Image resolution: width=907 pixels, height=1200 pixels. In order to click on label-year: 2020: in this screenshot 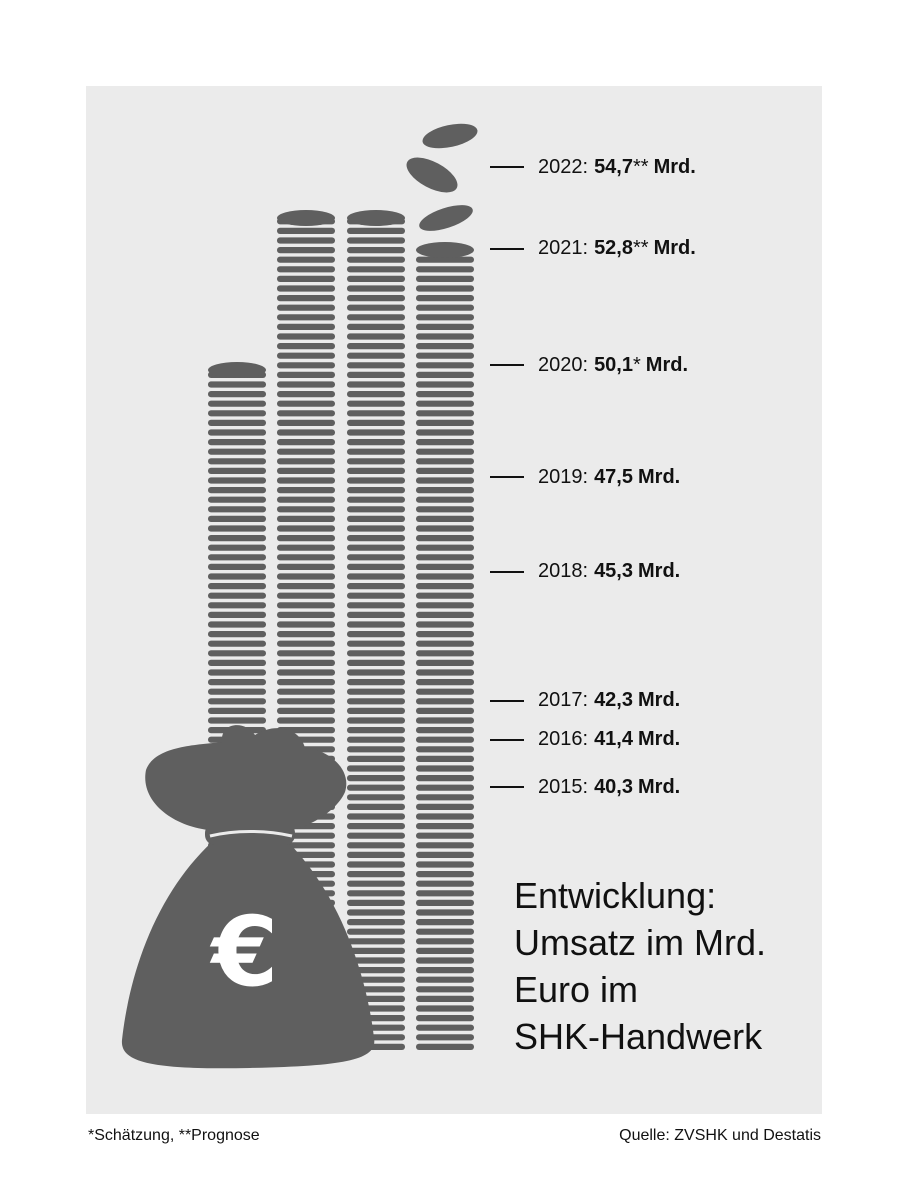, I will do `click(563, 364)`.